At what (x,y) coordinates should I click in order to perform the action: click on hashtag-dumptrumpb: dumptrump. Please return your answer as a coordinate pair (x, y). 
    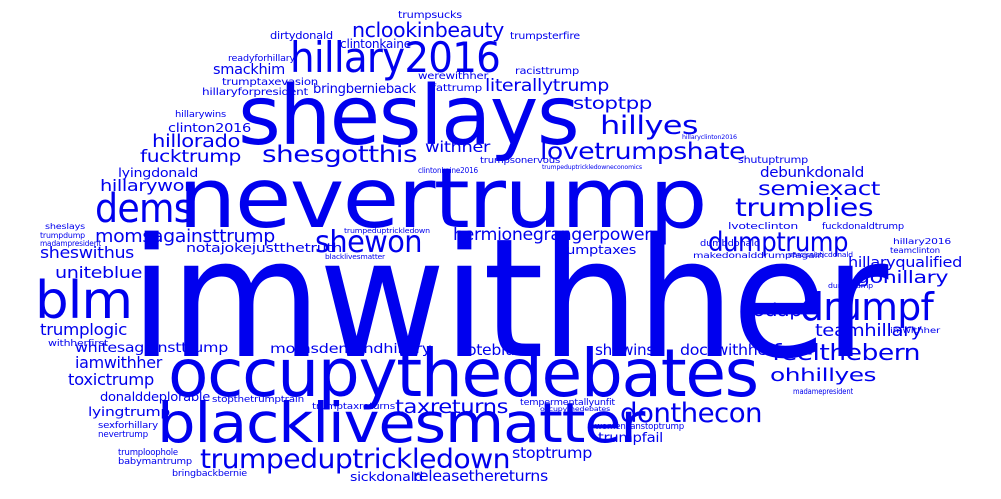
    Looking at the image, I should click on (851, 286).